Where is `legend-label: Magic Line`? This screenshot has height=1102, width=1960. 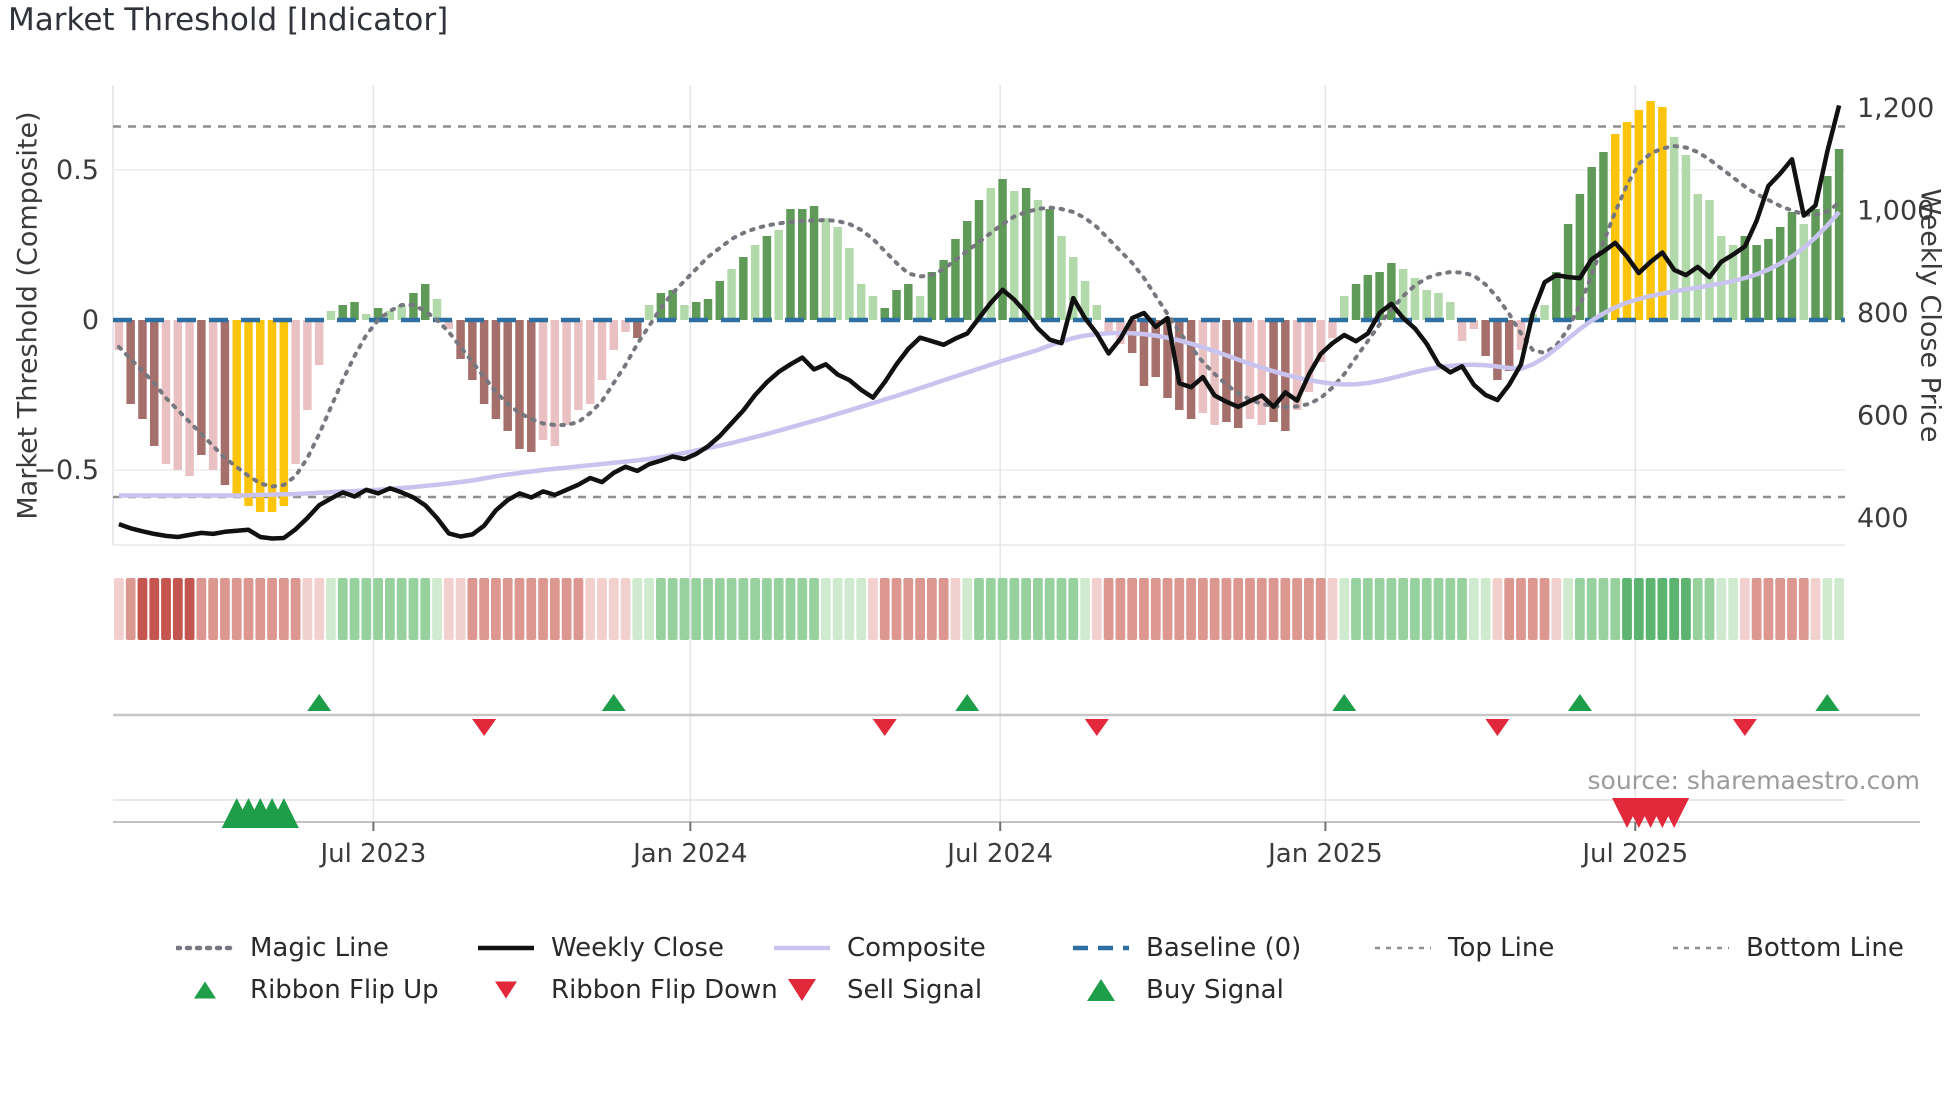
legend-label: Magic Line is located at coordinates (319, 948).